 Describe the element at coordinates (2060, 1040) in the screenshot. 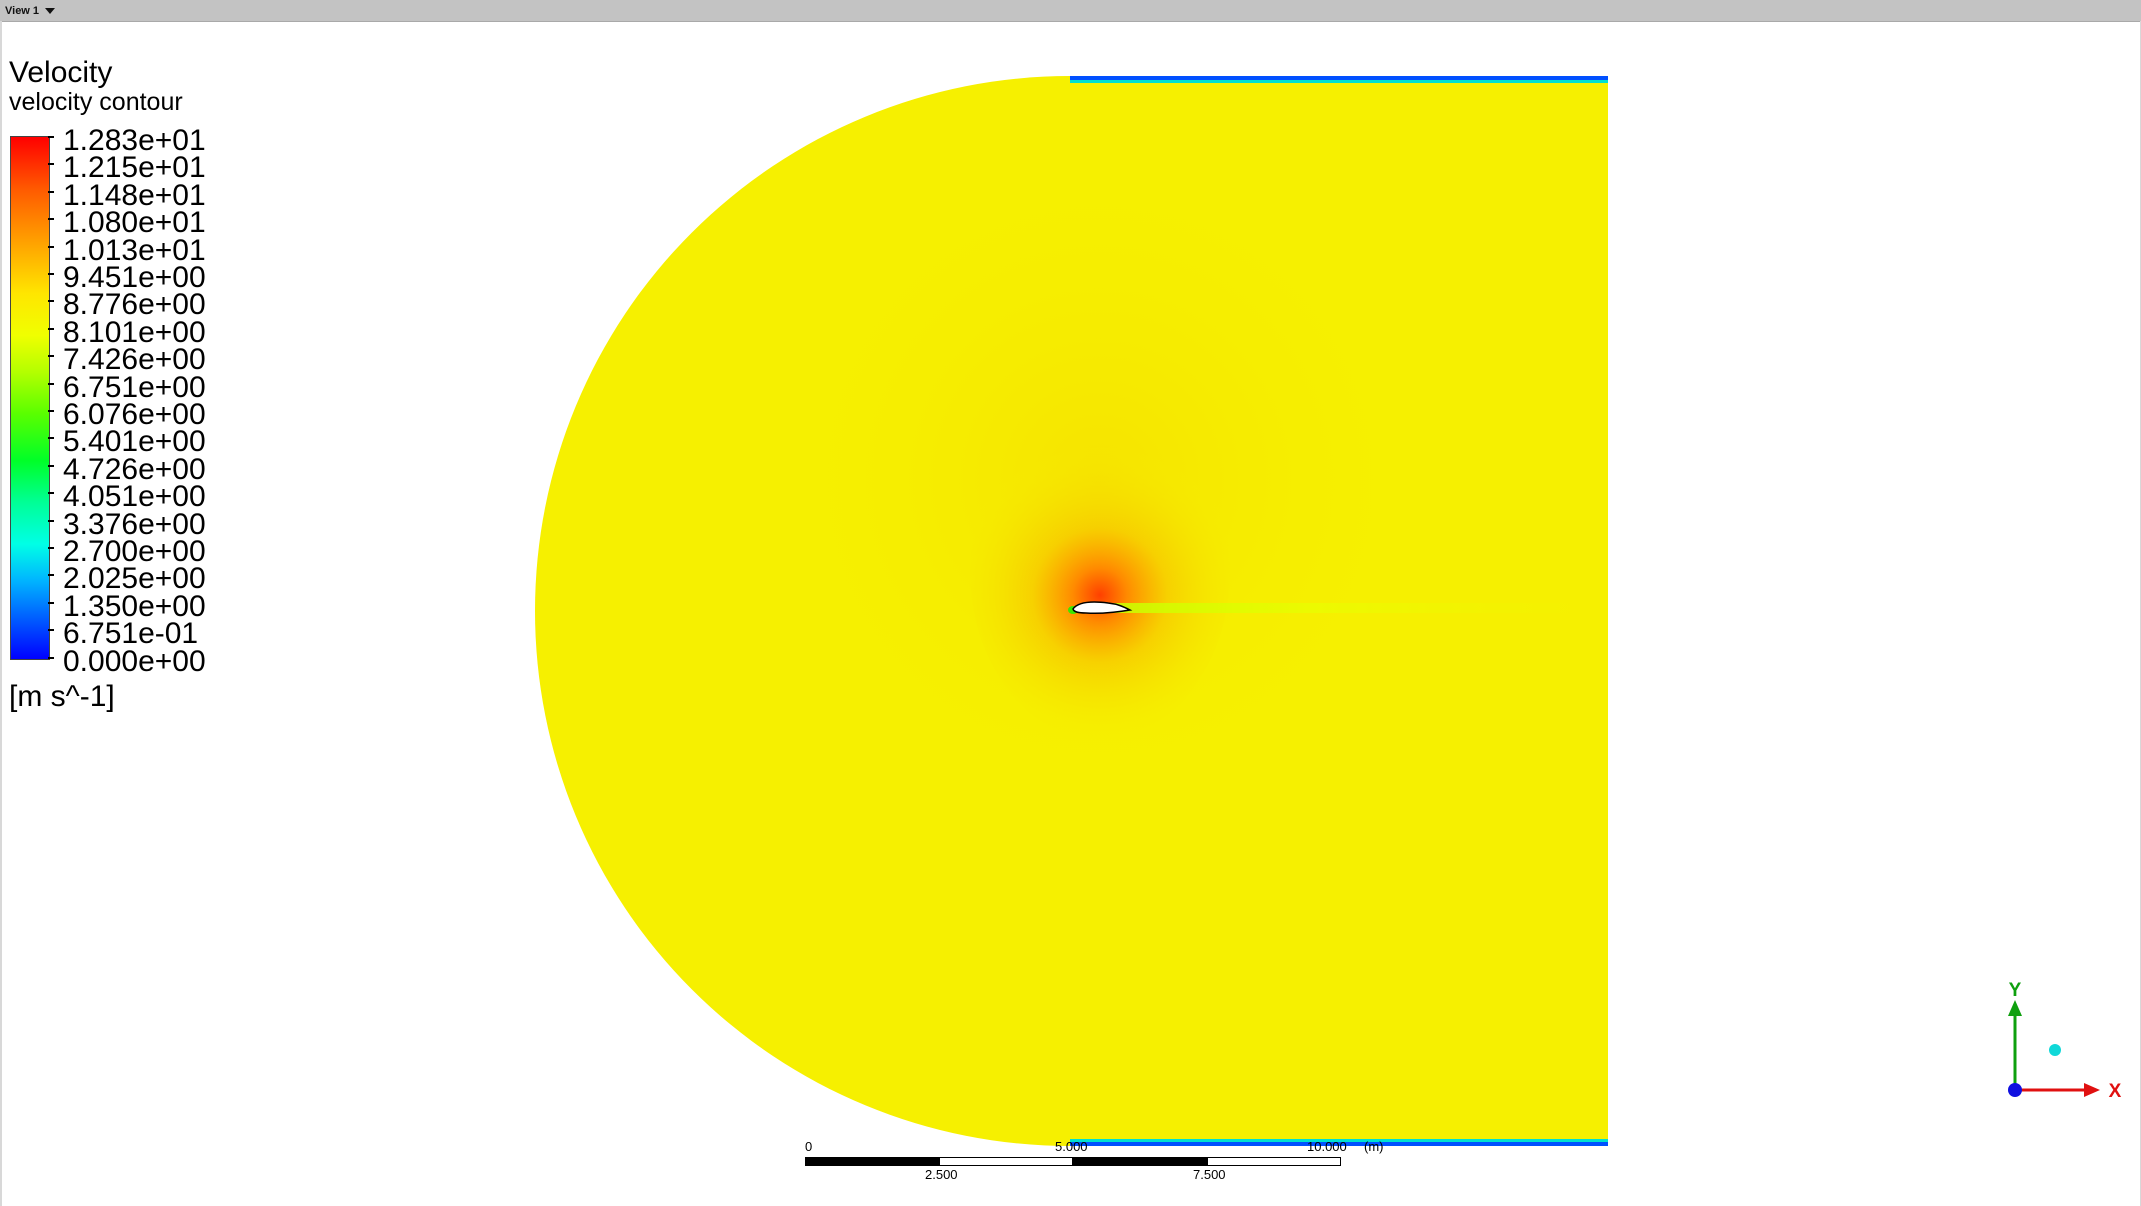

I see `axis-triad: Y X` at that location.